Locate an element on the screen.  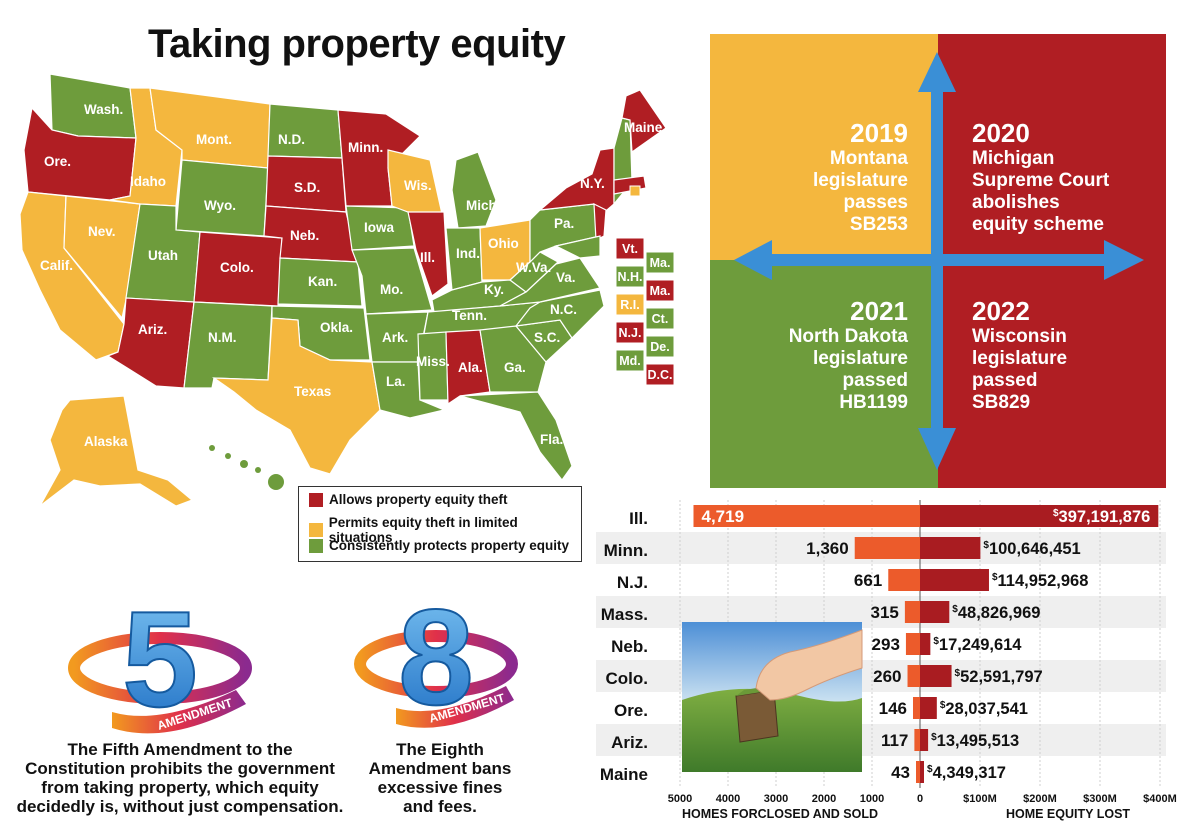
legend-item-protects: Consistently protects property equity is located at coordinates (439, 545).